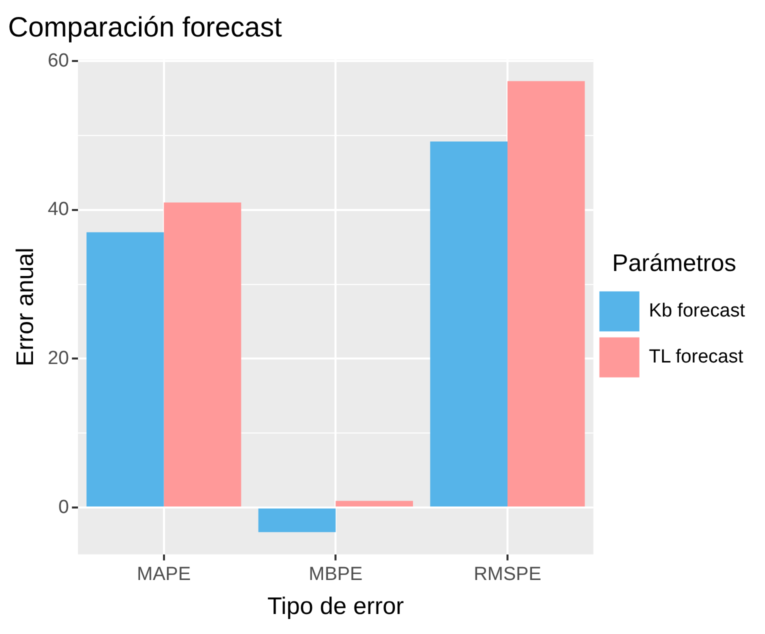 This screenshot has width=765, height=634. Describe the element at coordinates (58, 209) in the screenshot. I see `y-tick-label: 40` at that location.